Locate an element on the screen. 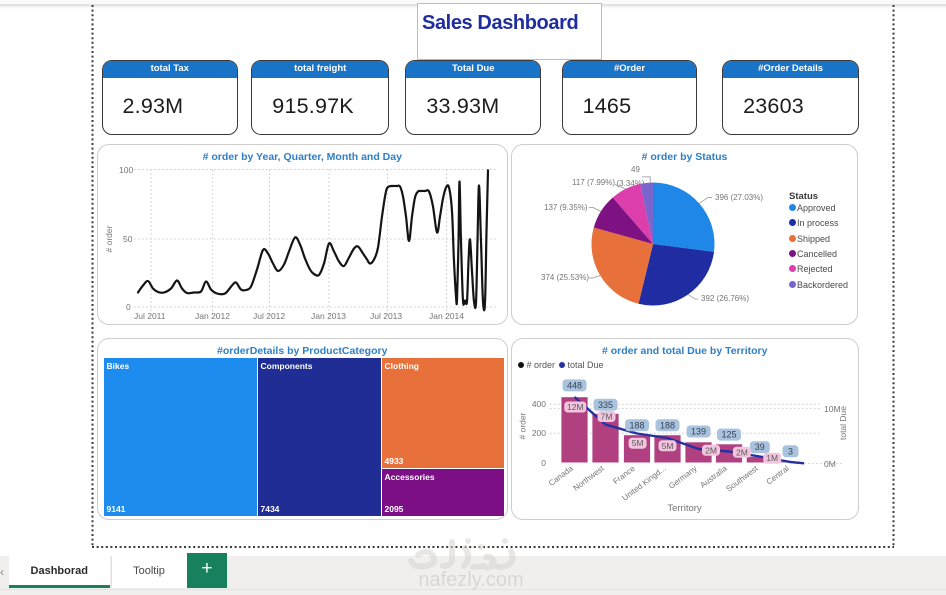 The height and width of the screenshot is (595, 946). svg-text: 3 is located at coordinates (790, 451).